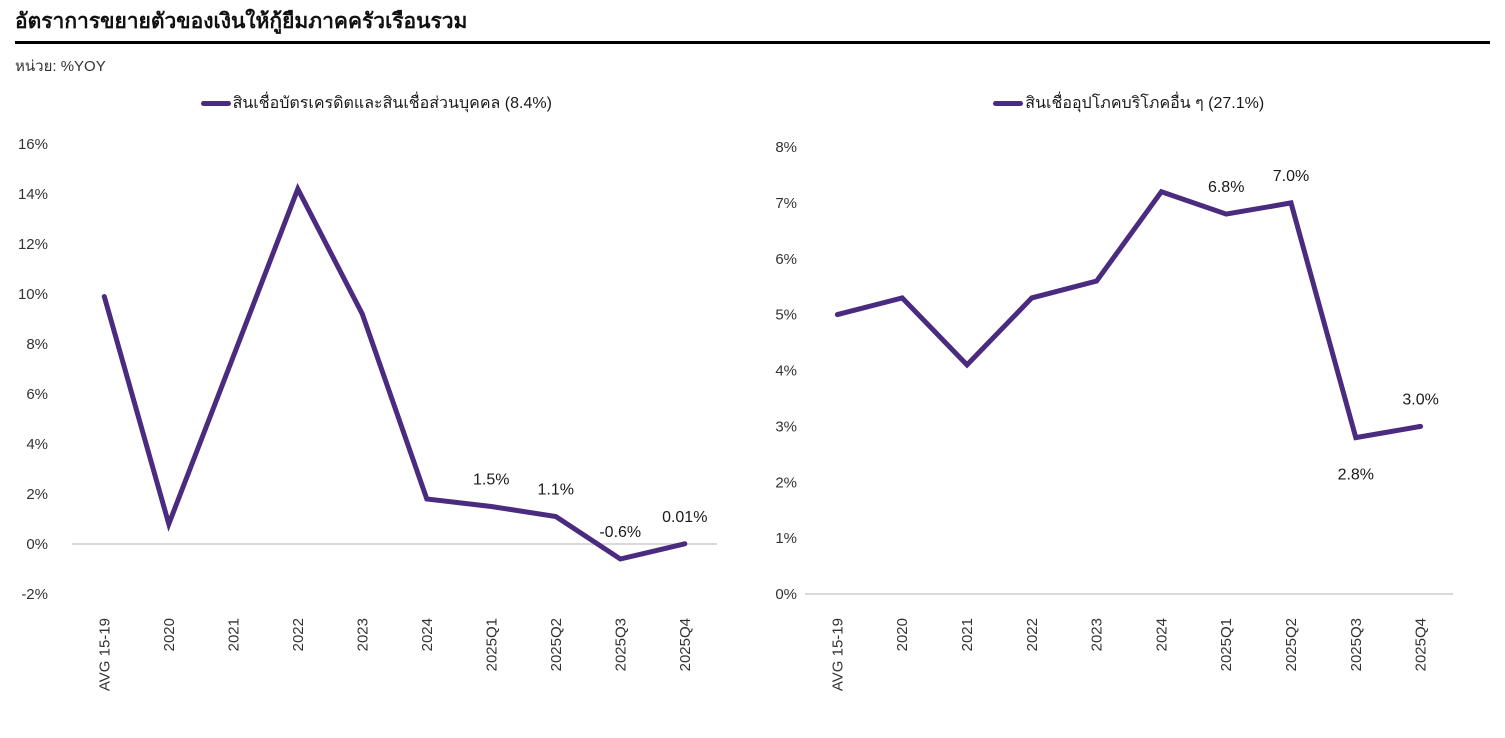 The height and width of the screenshot is (738, 1505). Describe the element at coordinates (786, 538) in the screenshot. I see `svg-text: 1%` at that location.